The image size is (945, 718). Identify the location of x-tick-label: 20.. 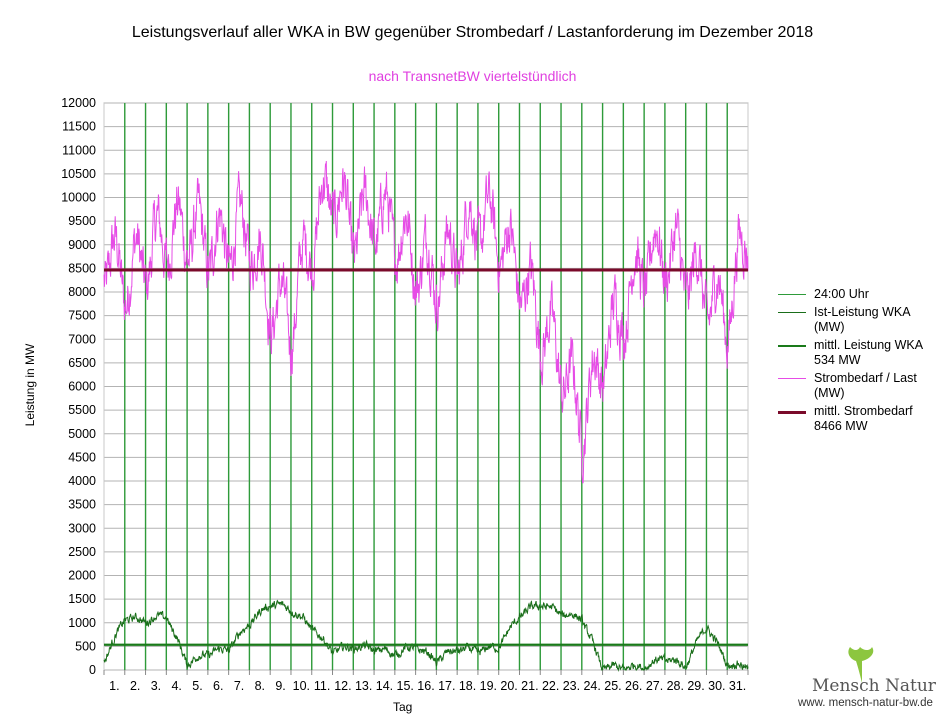
(508, 686).